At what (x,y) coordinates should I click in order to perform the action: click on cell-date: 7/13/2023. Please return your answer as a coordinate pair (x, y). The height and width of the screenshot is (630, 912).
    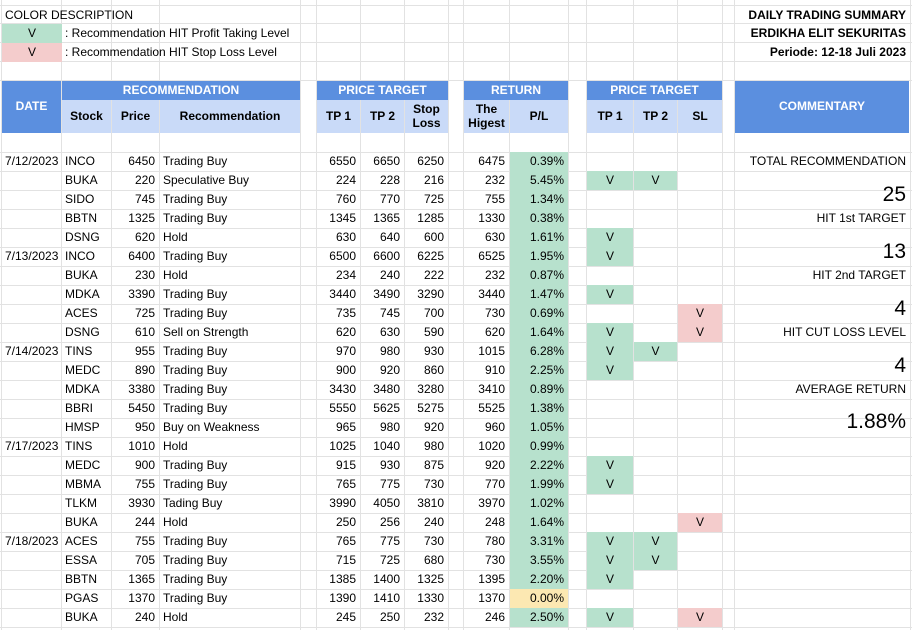
    Looking at the image, I should click on (32, 256).